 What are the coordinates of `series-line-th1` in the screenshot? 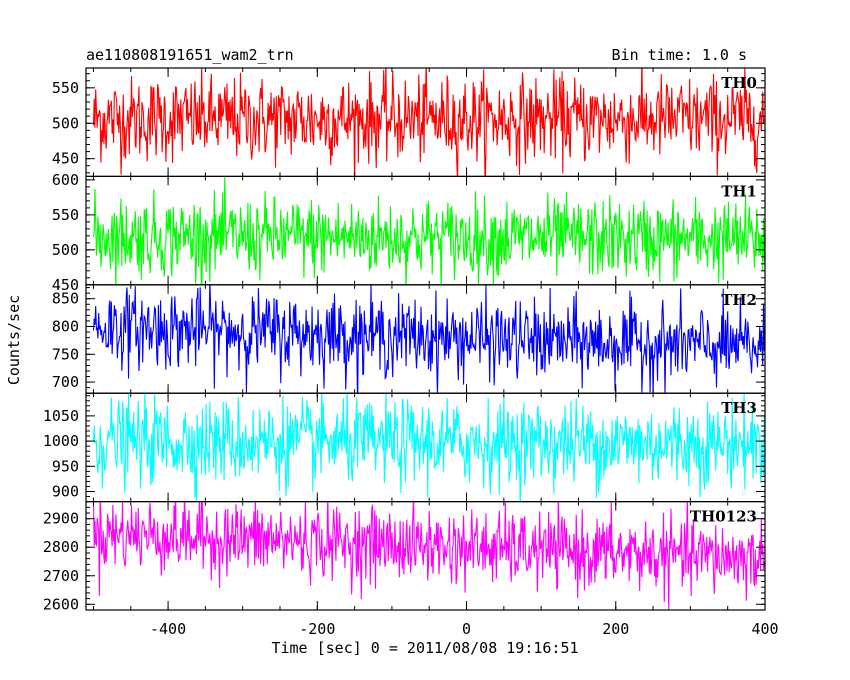 It's located at (428, 230).